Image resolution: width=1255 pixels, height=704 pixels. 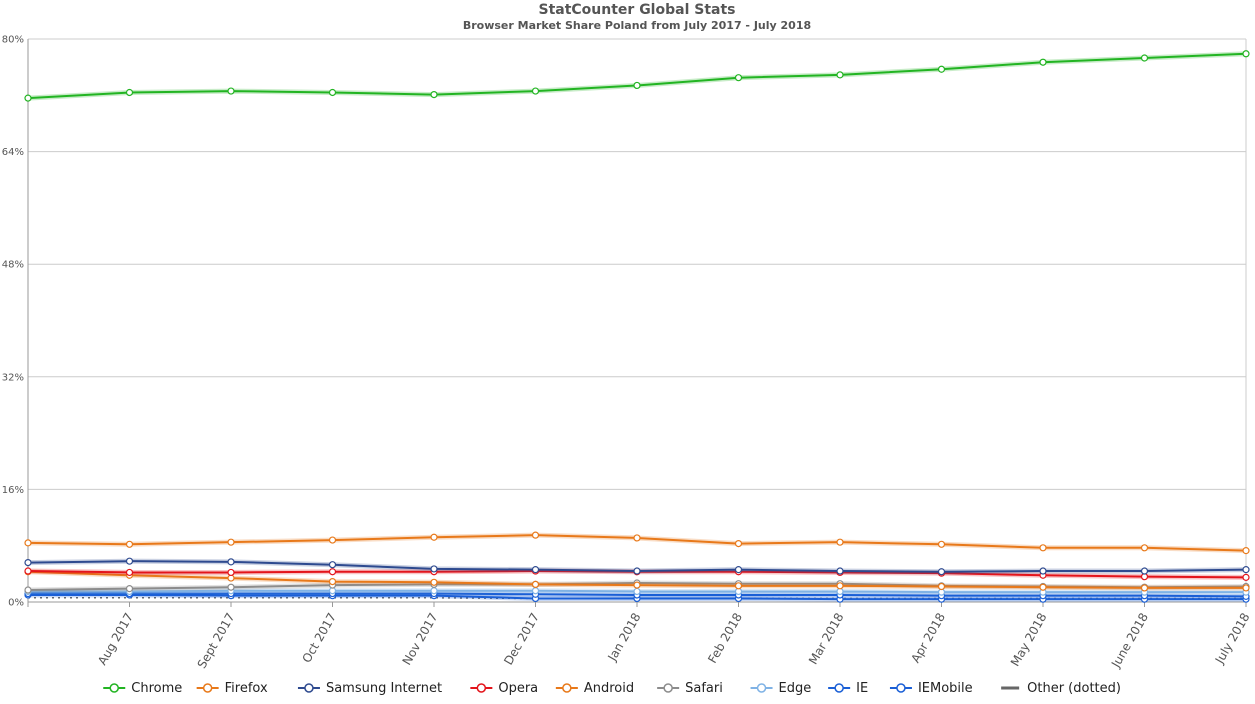 I want to click on legend-label: Opera, so click(x=518, y=688).